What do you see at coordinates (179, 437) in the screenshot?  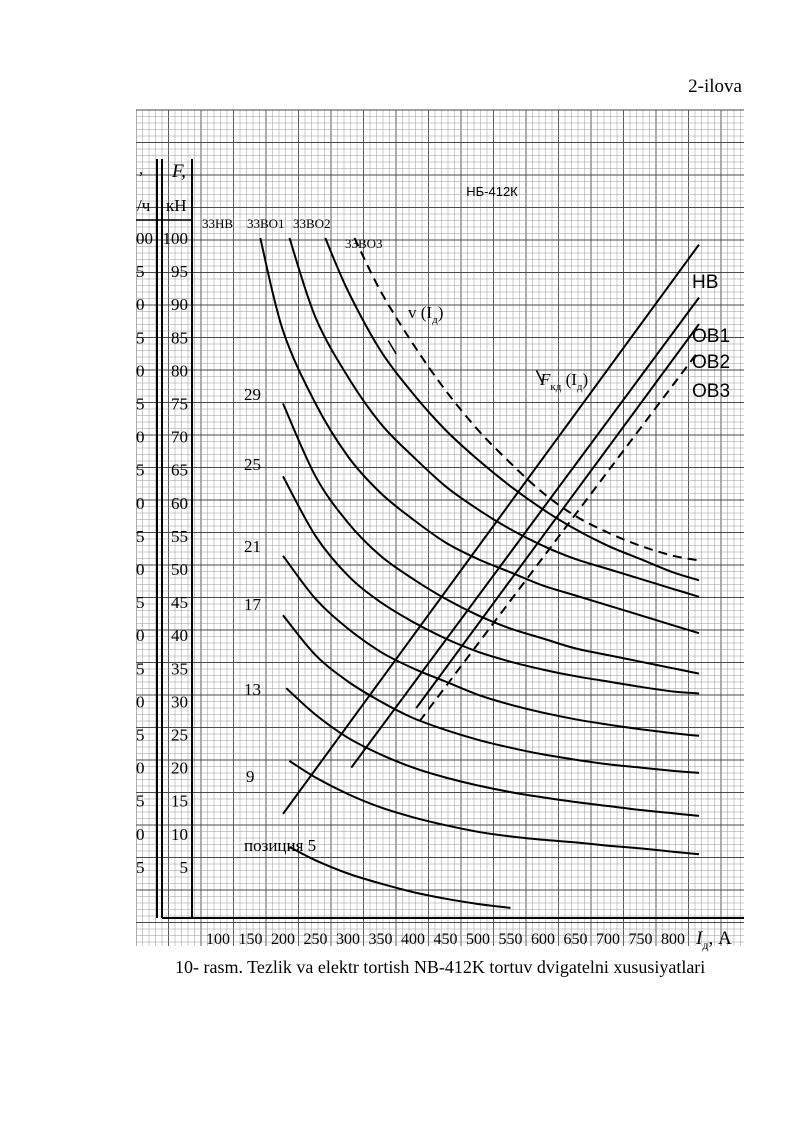 I see `force-tick-label: 70` at bounding box center [179, 437].